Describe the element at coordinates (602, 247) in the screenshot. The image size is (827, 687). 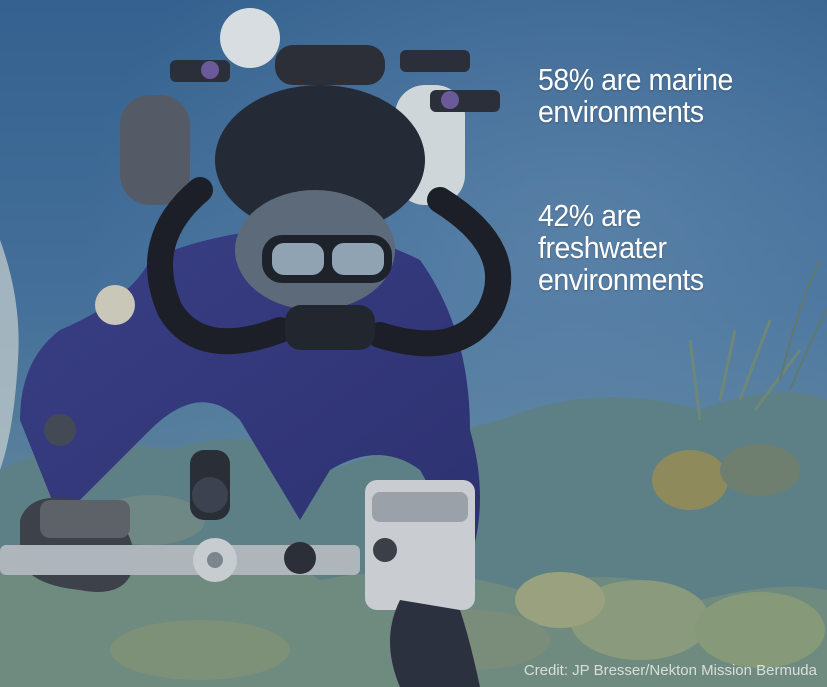
I see `stat-line: freshwater` at that location.